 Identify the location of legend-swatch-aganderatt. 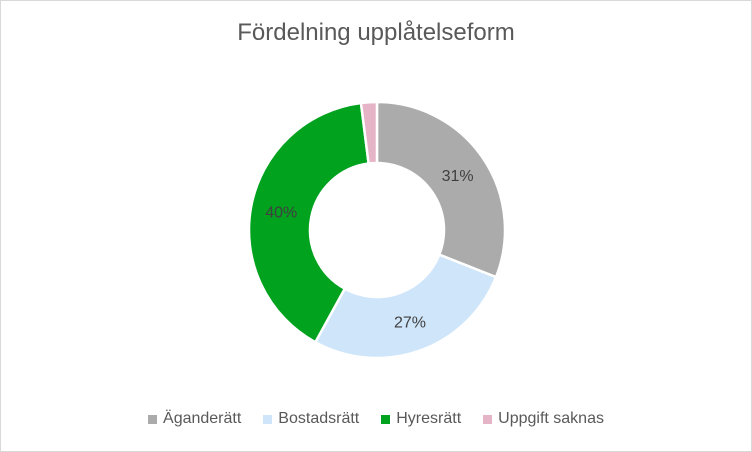
(153, 419).